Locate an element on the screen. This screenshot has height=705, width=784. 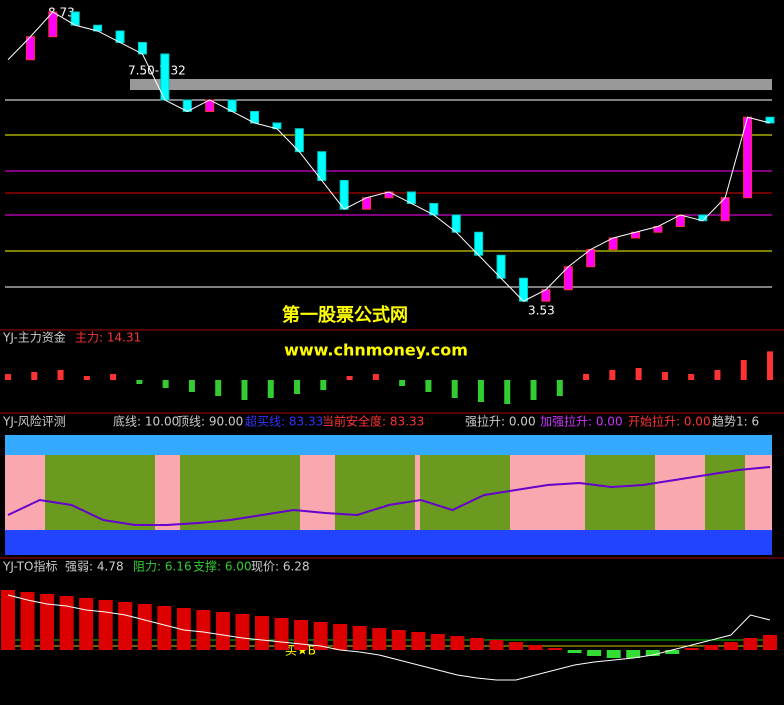
buy-label: 买★B is located at coordinates (300, 651).